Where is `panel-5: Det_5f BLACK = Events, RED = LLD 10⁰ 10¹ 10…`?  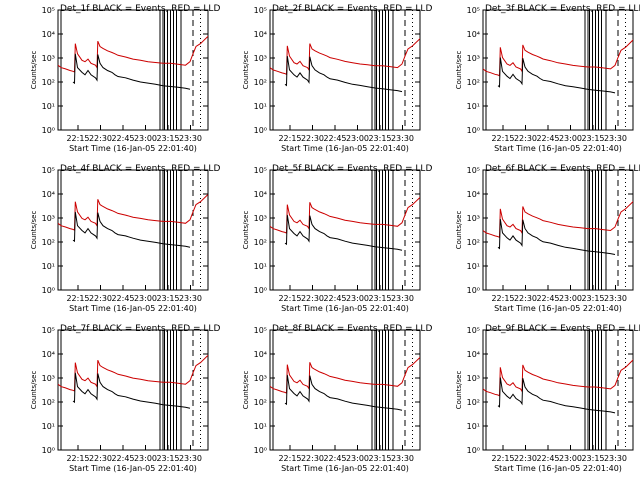 panel-5: Det_5f BLACK = Events, RED = LLD 10⁰ 10¹ 10… is located at coordinates (337, 238).